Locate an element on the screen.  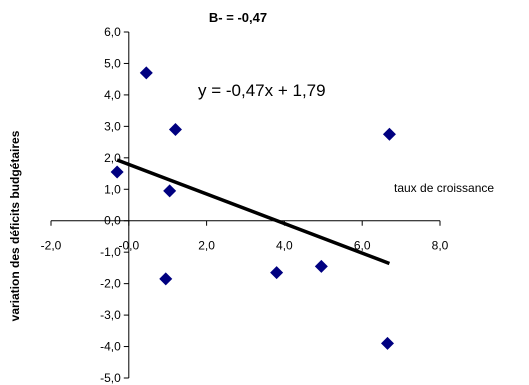
trendline-equation: y = -0,47x + 1,79 is located at coordinates (262, 90).